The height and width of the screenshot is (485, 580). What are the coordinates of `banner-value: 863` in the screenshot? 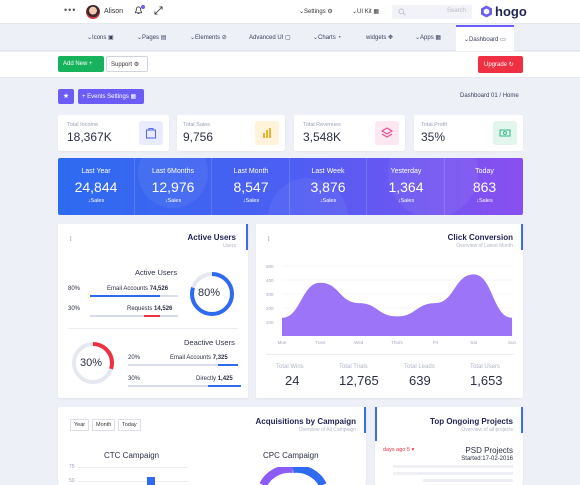 It's located at (484, 187).